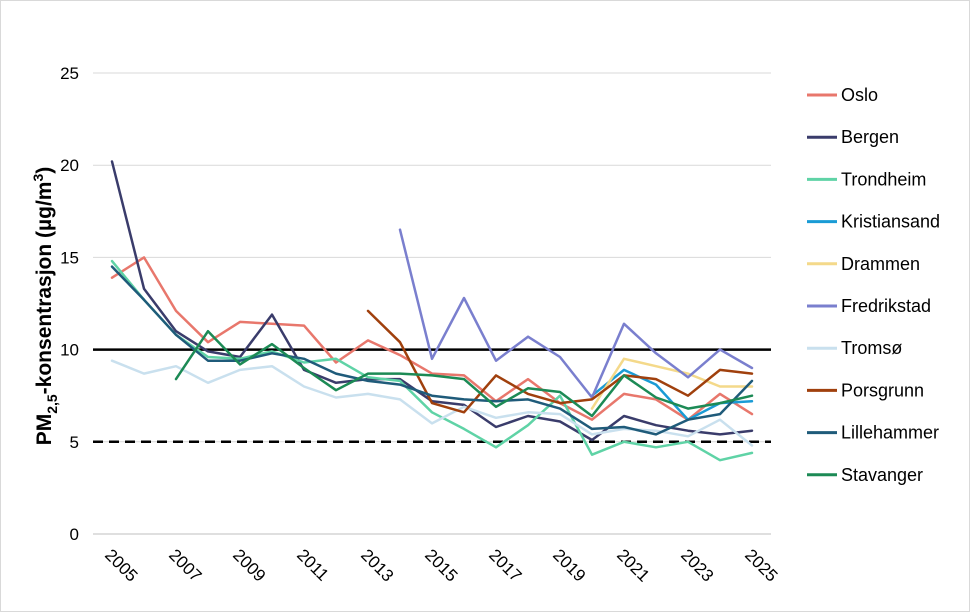  I want to click on legend-item: Fredrikstad, so click(869, 306).